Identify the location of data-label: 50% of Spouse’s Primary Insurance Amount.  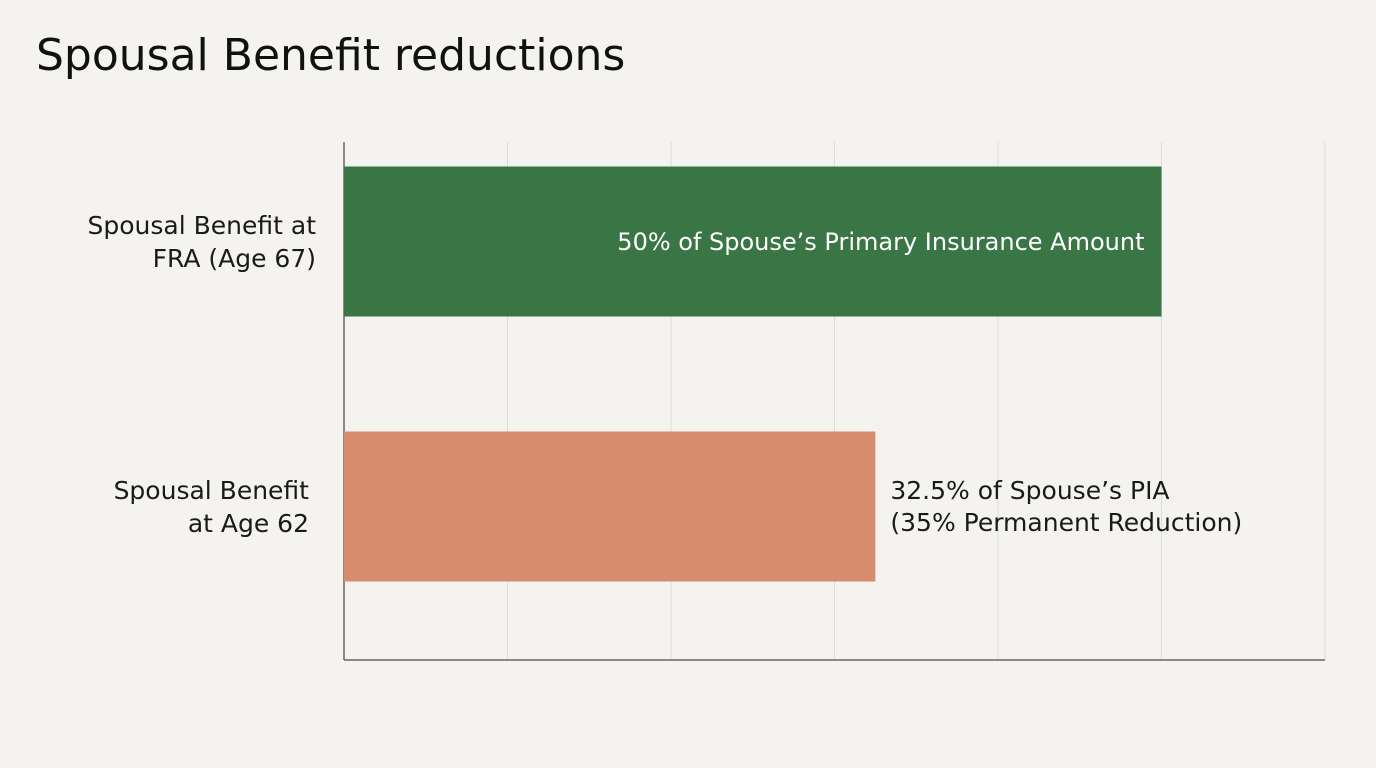
(881, 241).